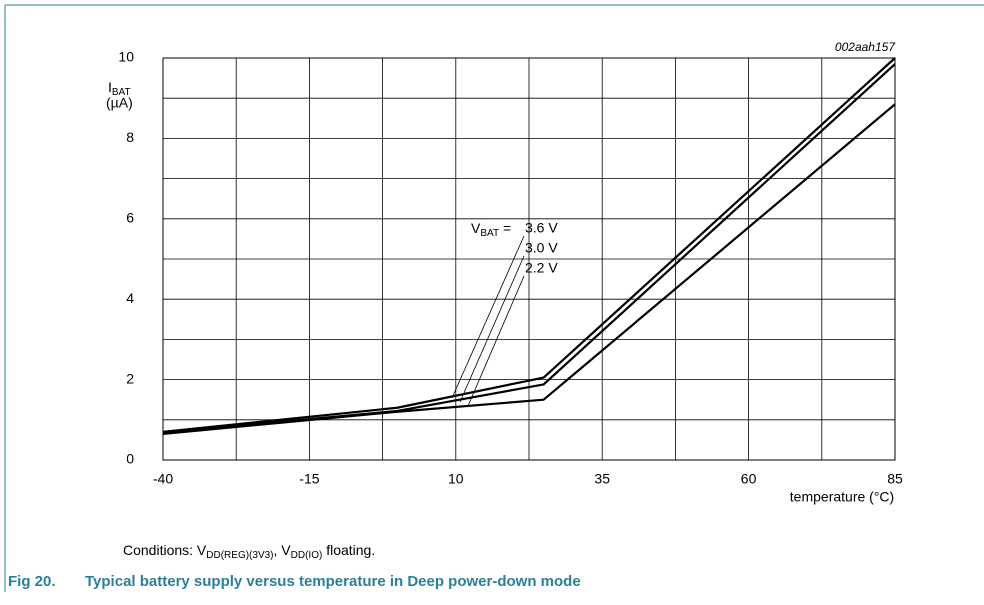 Image resolution: width=984 pixels, height=605 pixels. I want to click on conditions-text: , V, so click(283, 550).